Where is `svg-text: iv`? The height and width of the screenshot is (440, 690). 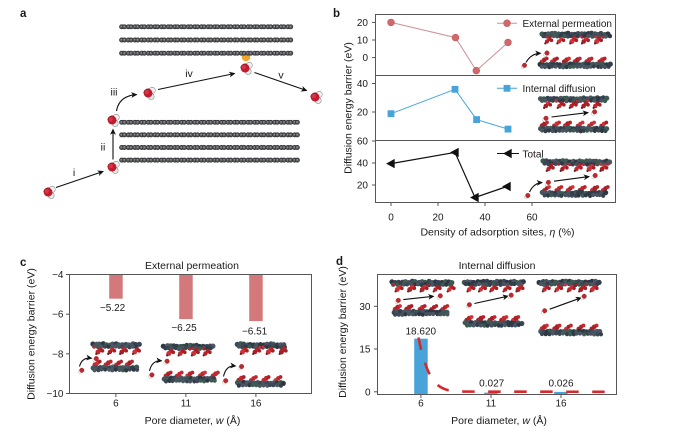 svg-text: iv is located at coordinates (189, 74).